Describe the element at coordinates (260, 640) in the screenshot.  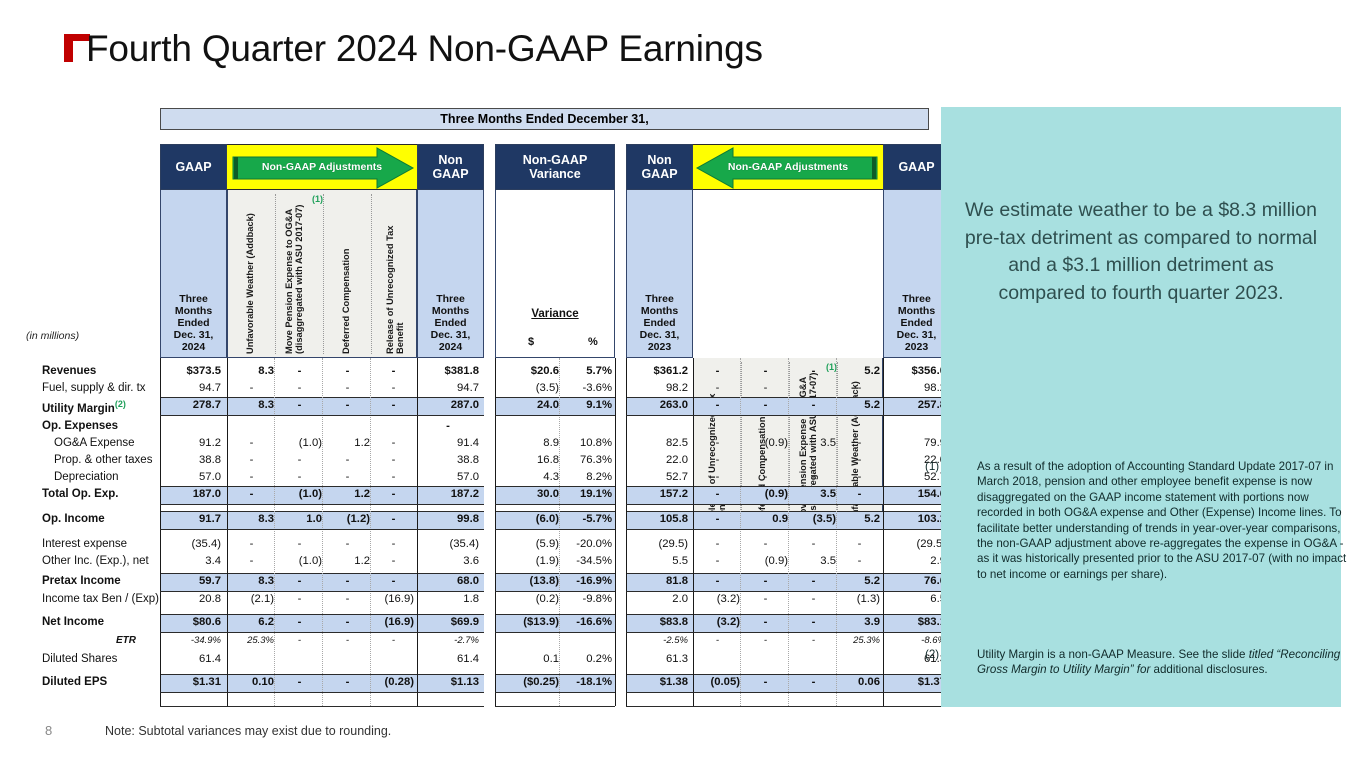
I see `table-cell: 25.3%` at that location.